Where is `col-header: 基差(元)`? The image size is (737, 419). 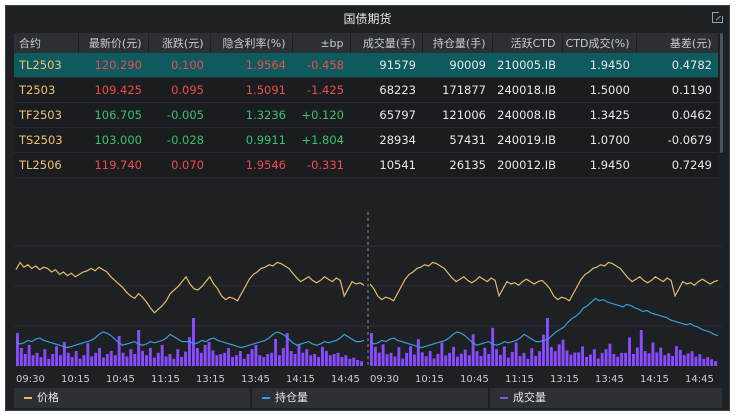
col-header: 基差(元) is located at coordinates (677, 43).